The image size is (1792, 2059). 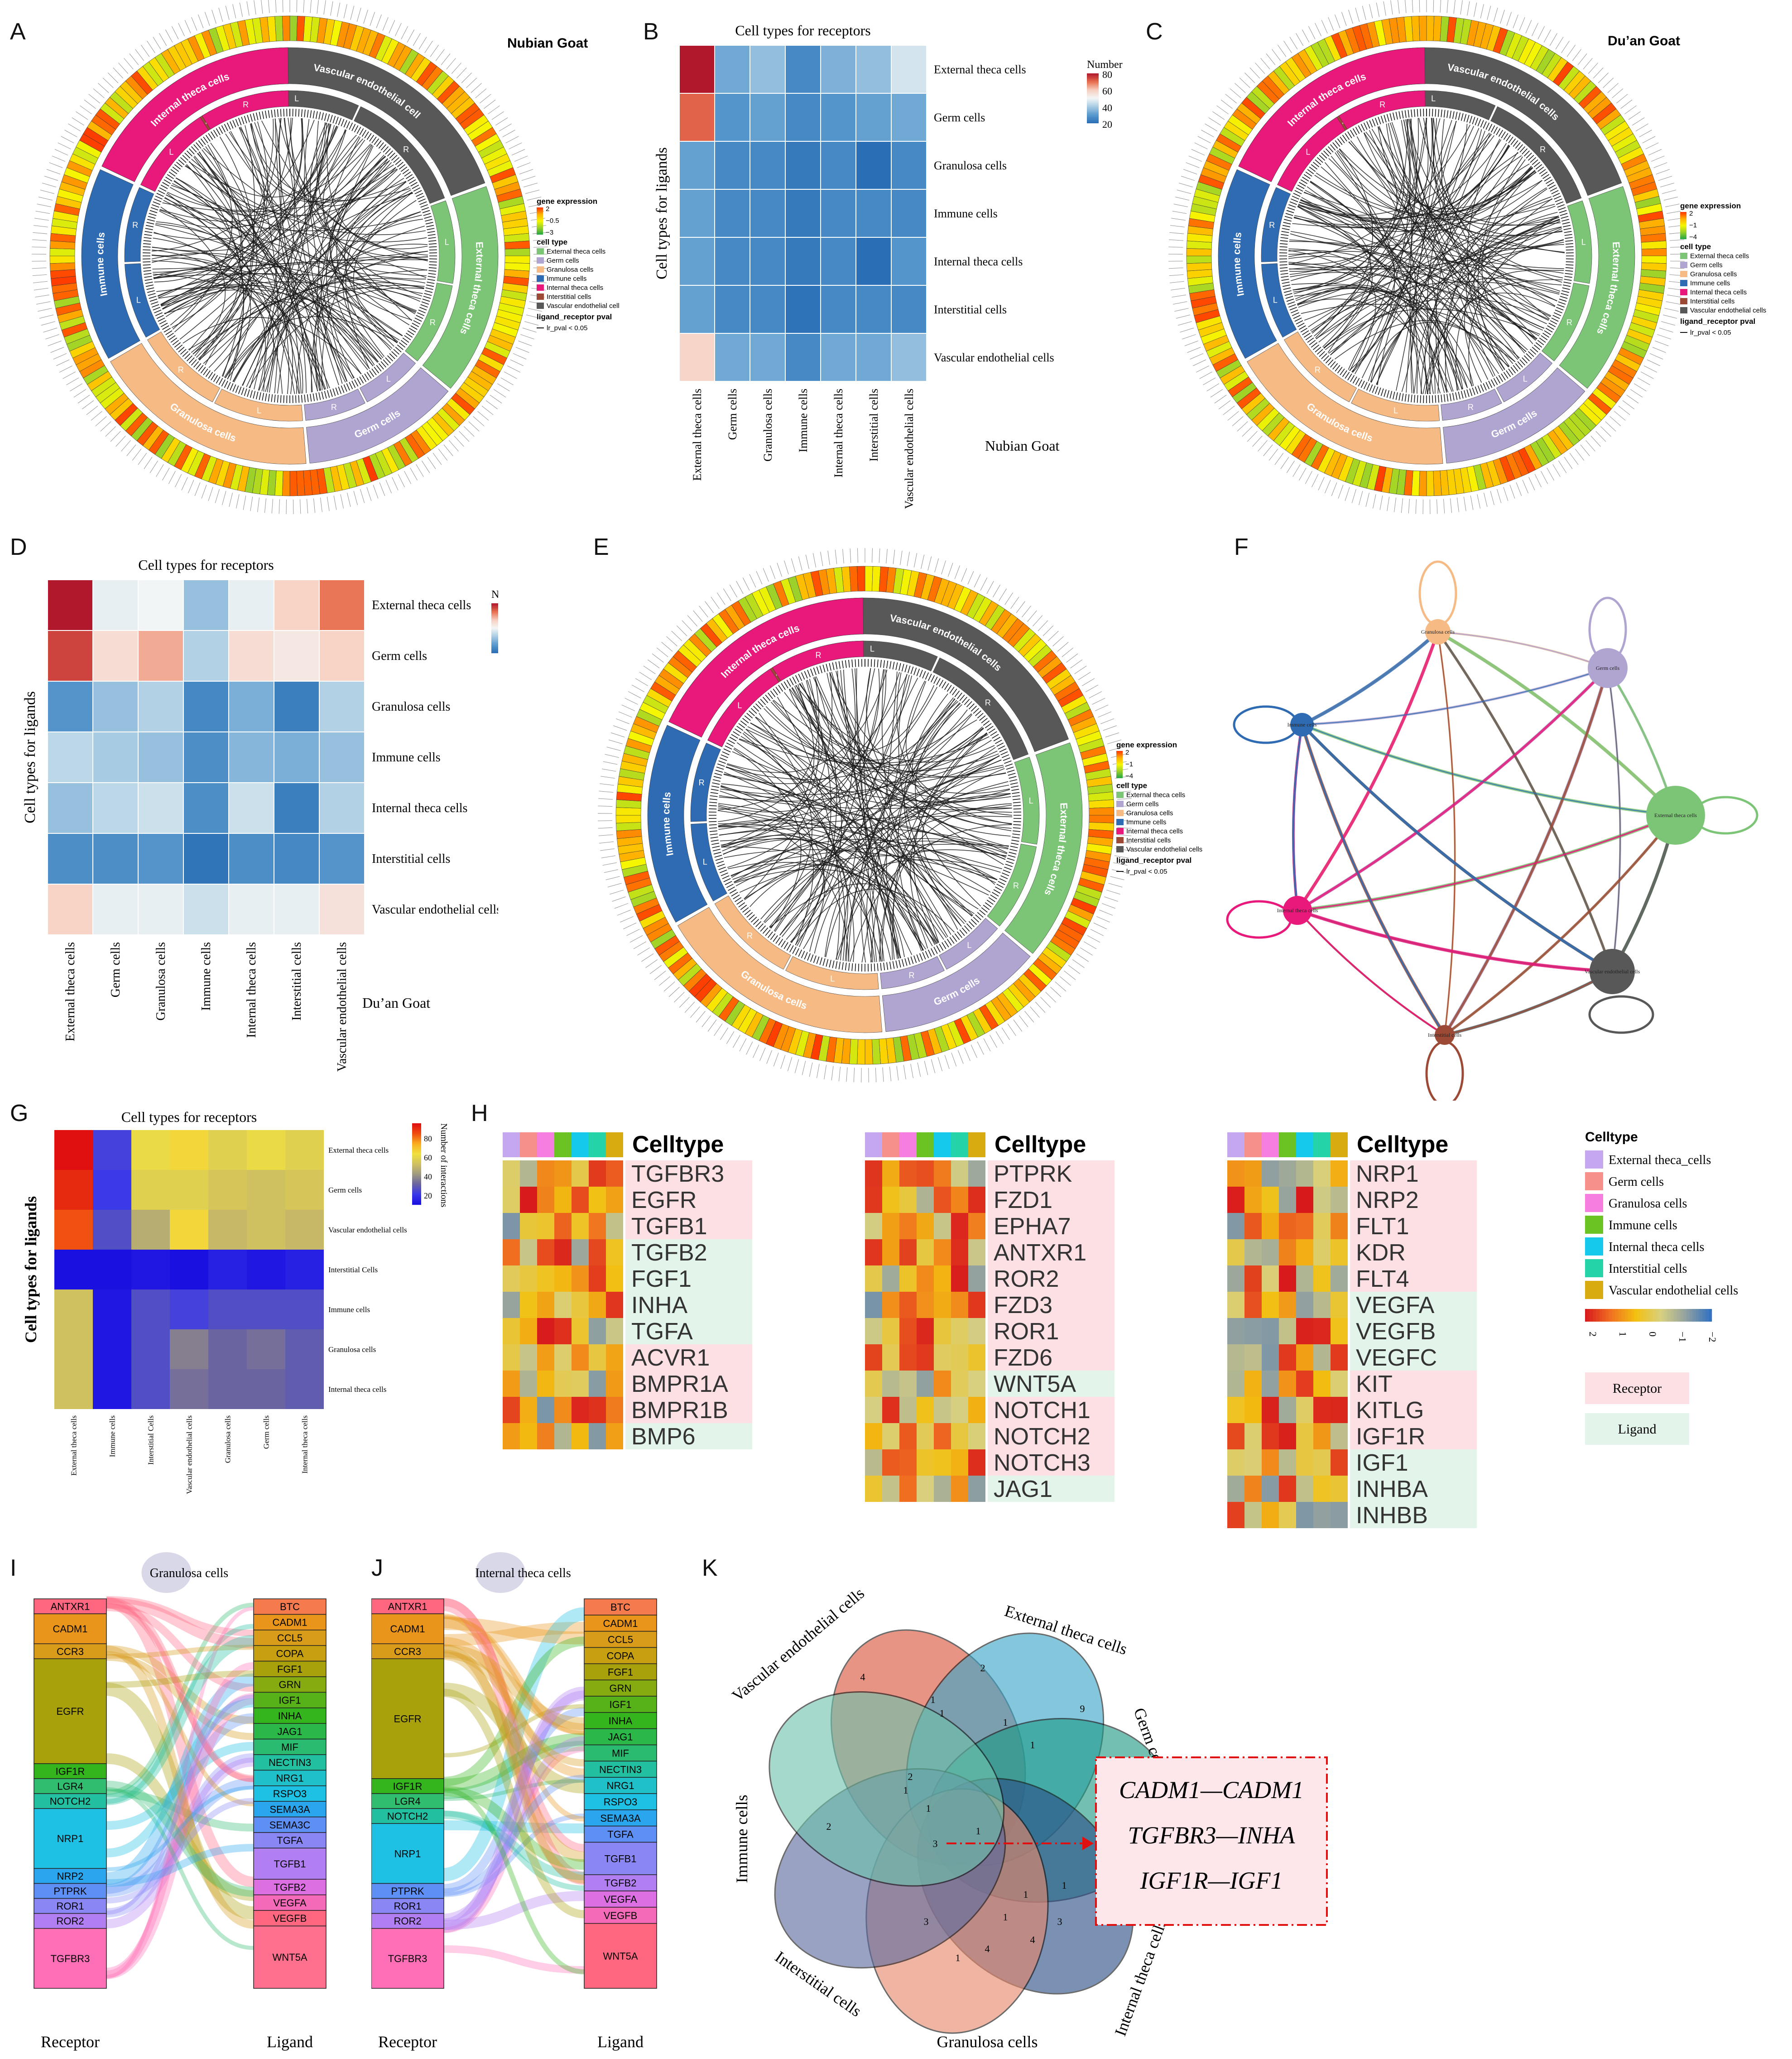 What do you see at coordinates (1149, 840) in the screenshot?
I see `legend-cell-type-label: Interstitial cells` at bounding box center [1149, 840].